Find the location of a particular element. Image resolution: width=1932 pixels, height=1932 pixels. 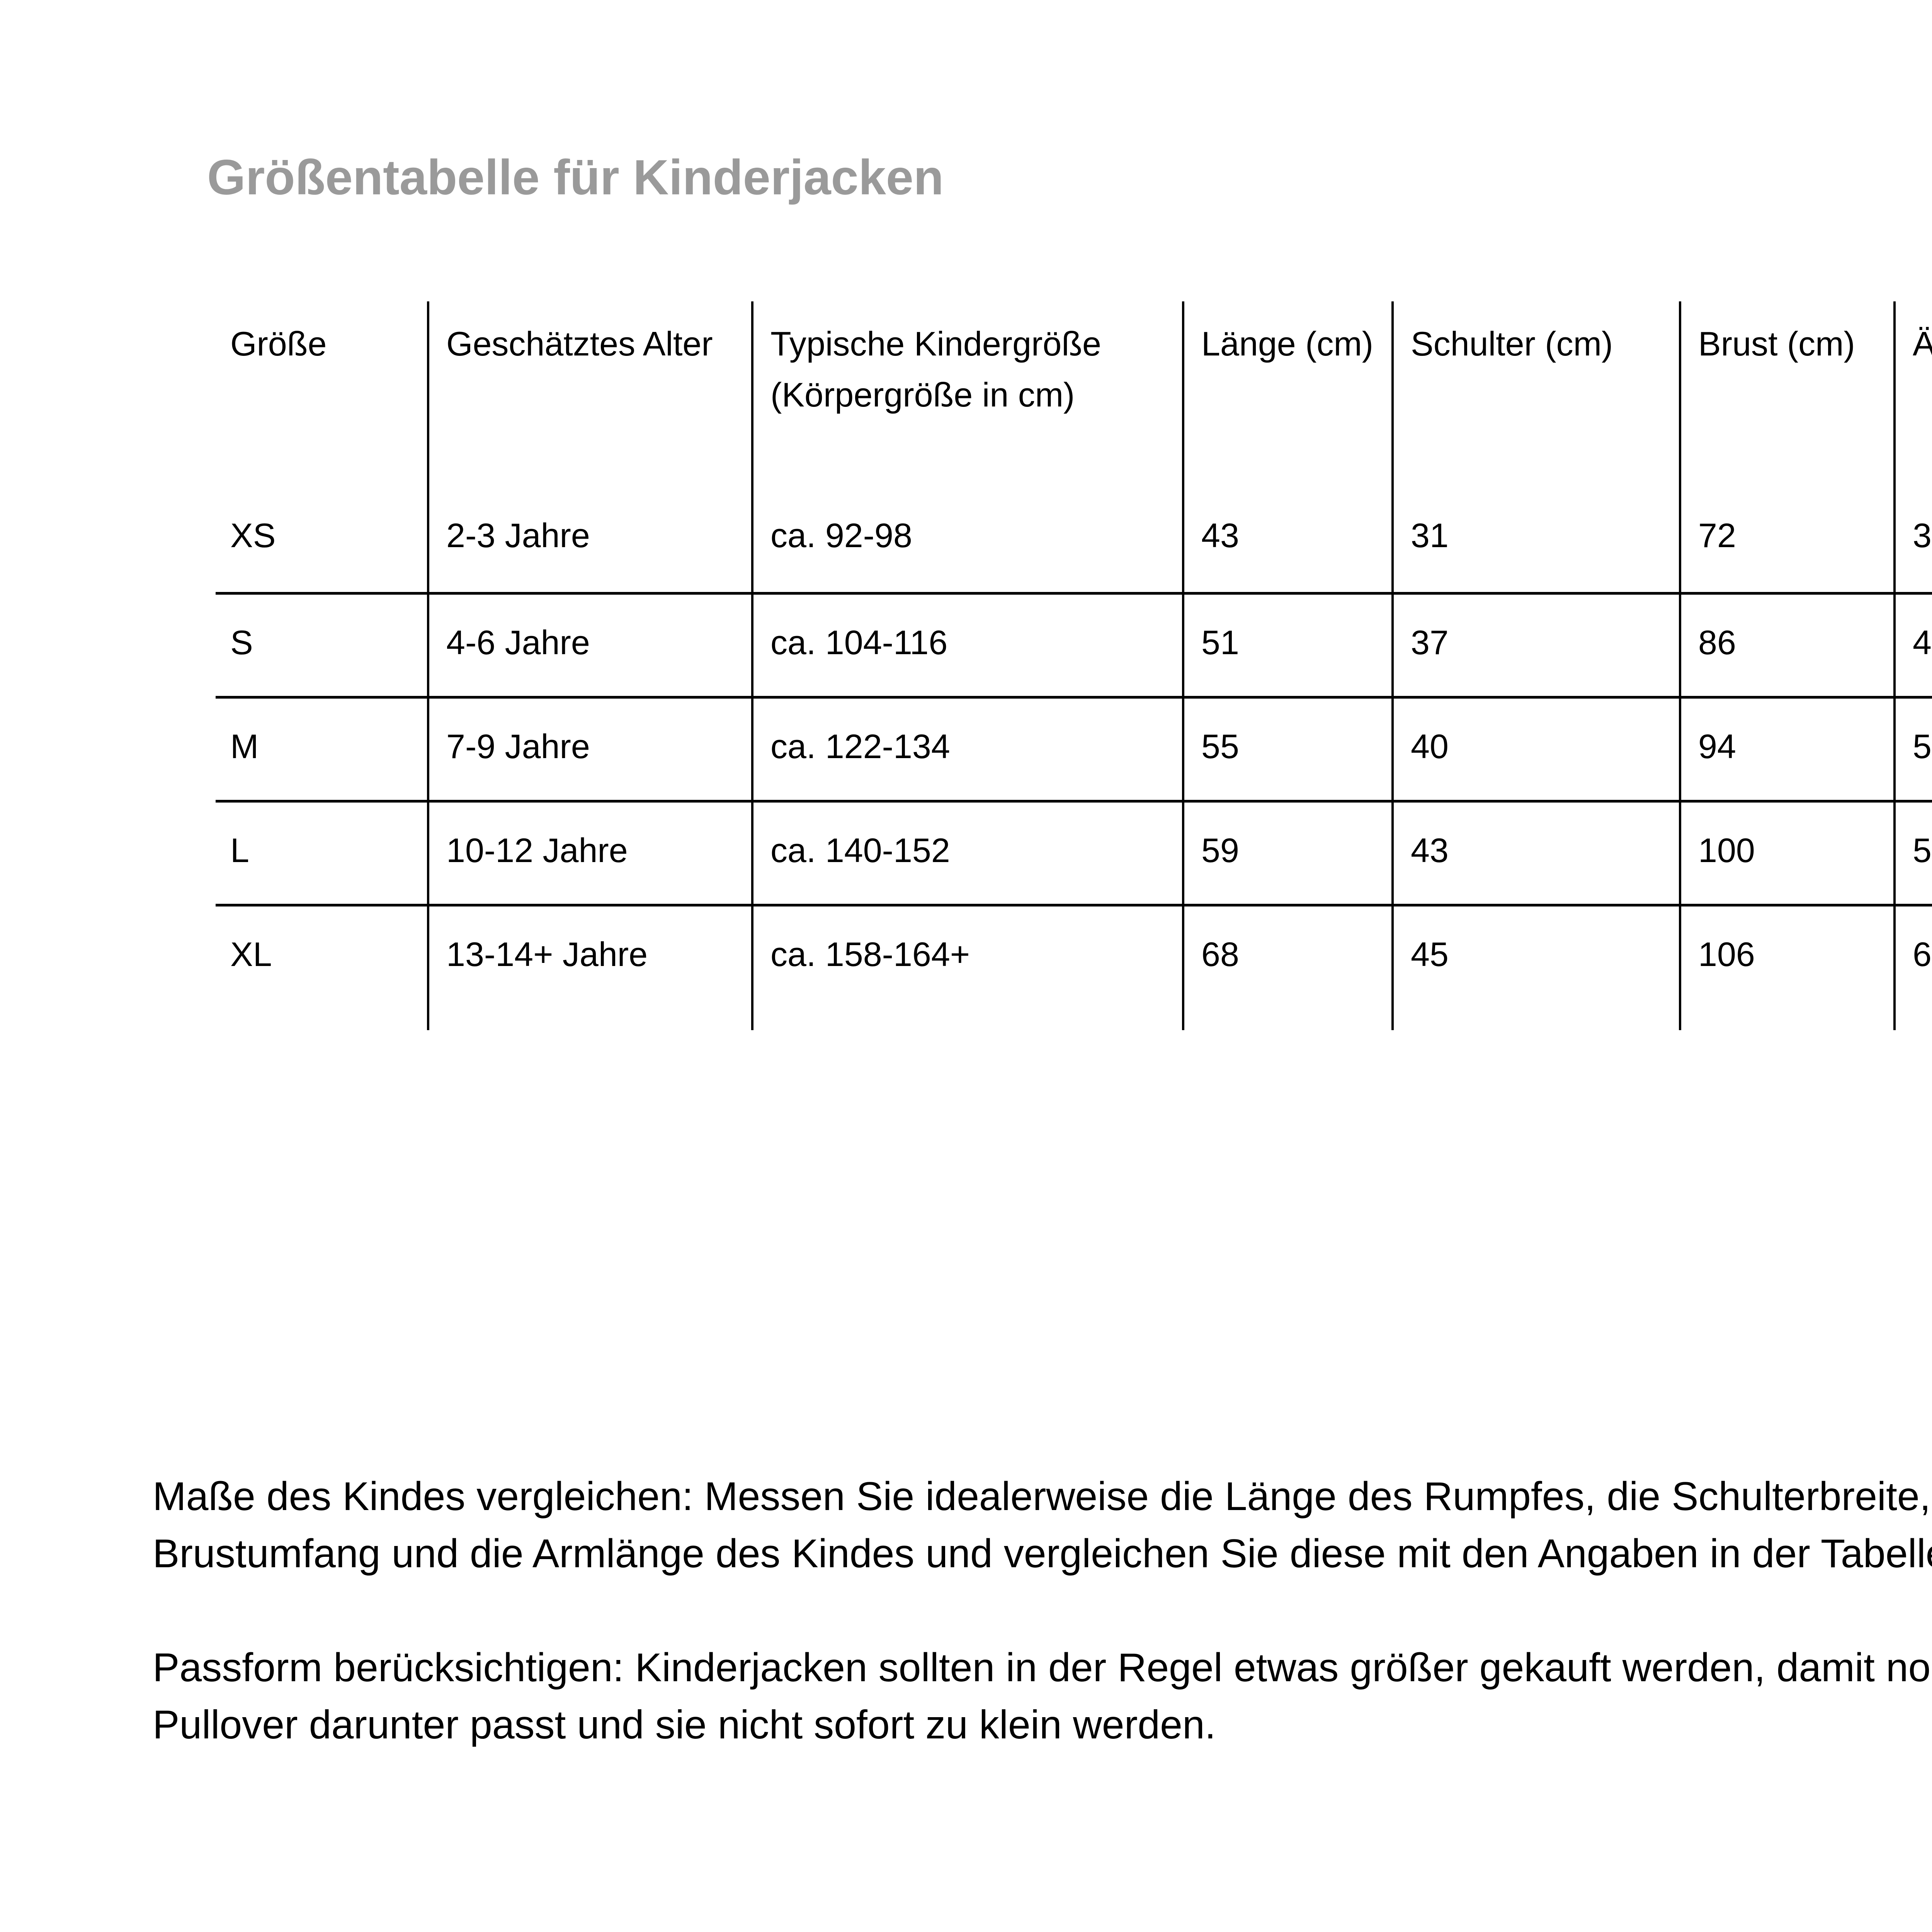

cell-height: ca. 92-98 is located at coordinates (967, 538).